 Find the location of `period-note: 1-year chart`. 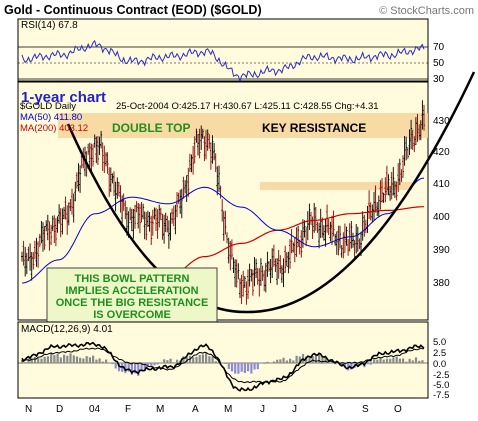

period-note: 1-year chart is located at coordinates (63, 97).